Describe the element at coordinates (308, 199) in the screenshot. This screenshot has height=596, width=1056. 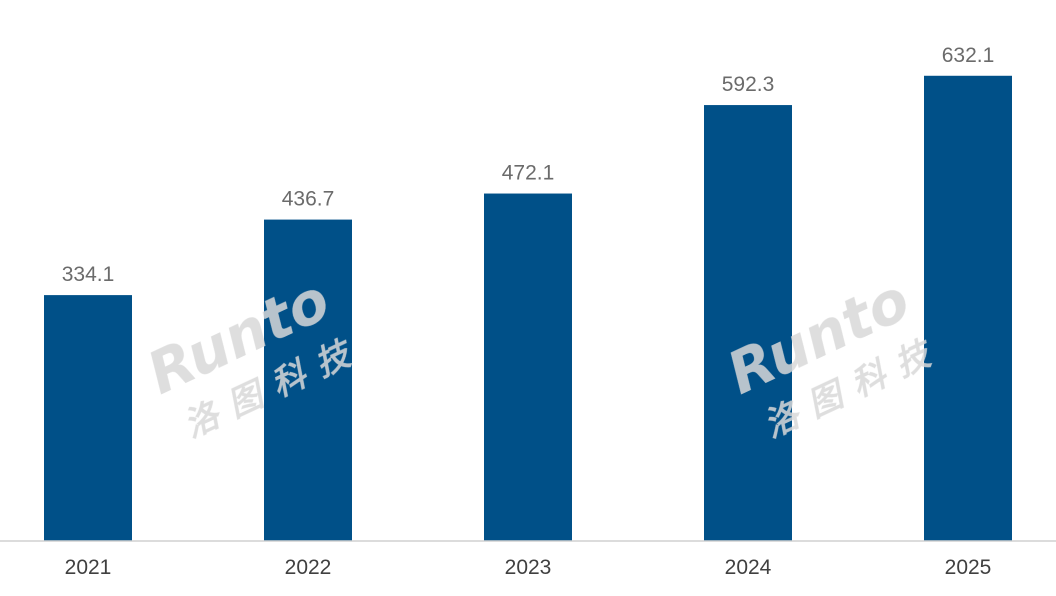
I see `value-label-2022: 436.7` at that location.